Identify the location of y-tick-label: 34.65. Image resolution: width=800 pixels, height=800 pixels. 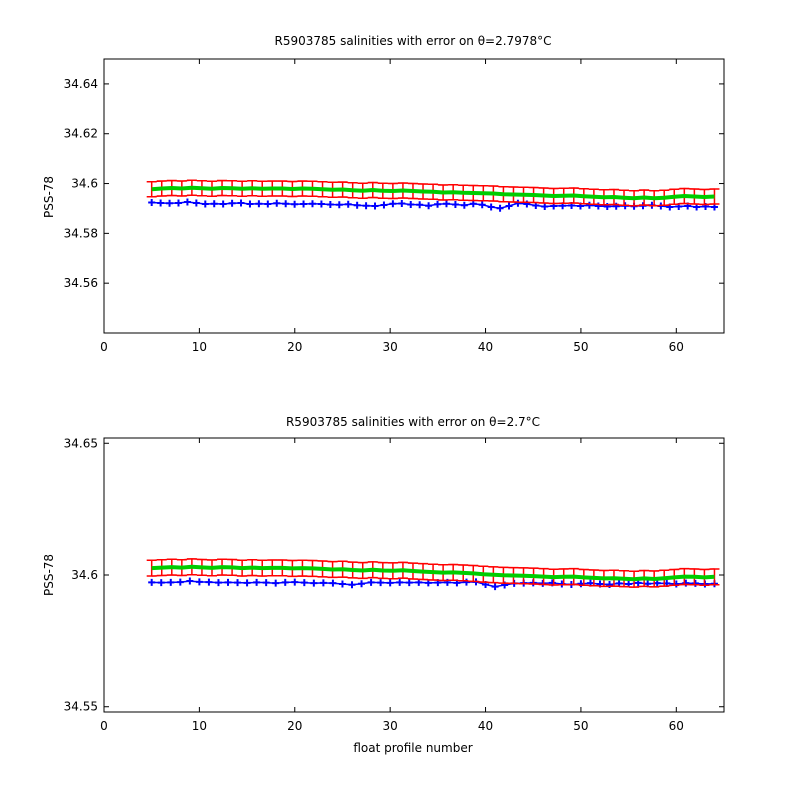
(81, 443).